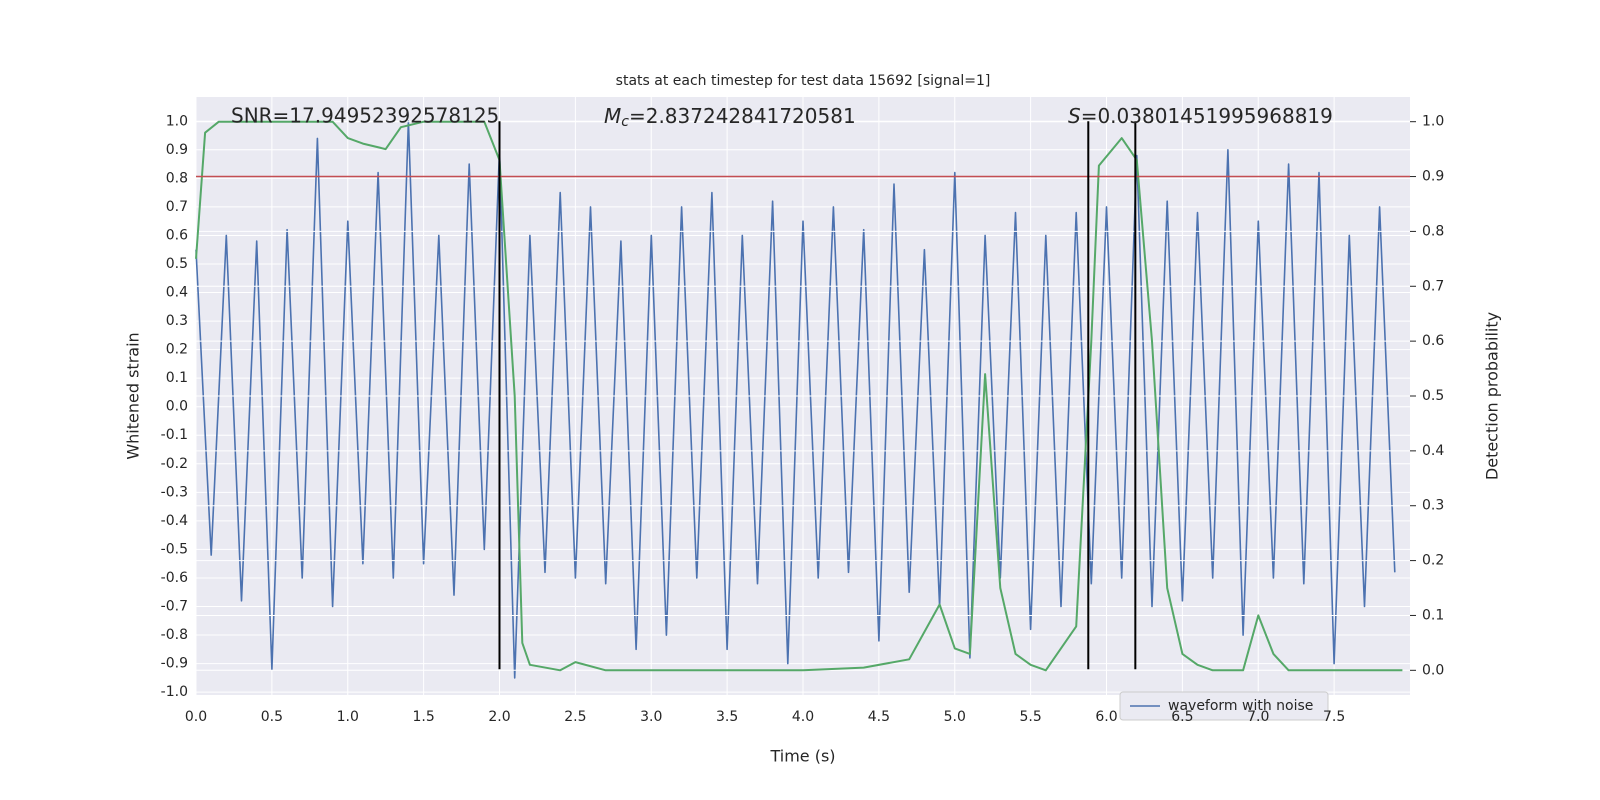  Describe the element at coordinates (1334, 717) in the screenshot. I see `x-tick-label: 7.5` at that location.